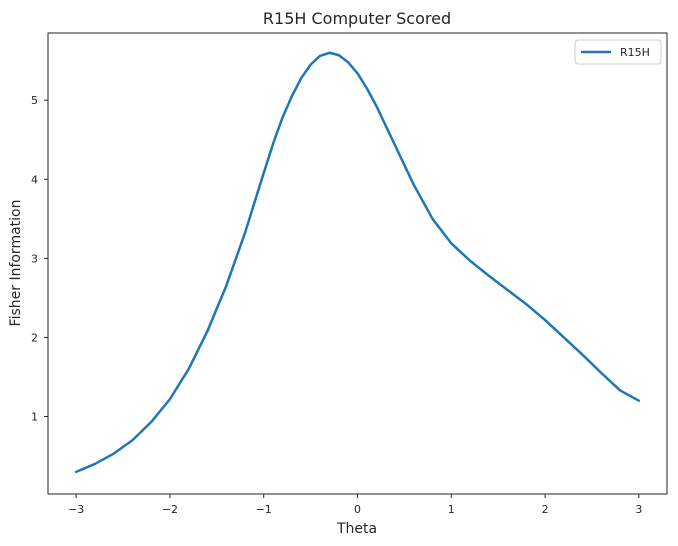  I want to click on y-axis: 1 2 3 4 5, so click(39, 259).